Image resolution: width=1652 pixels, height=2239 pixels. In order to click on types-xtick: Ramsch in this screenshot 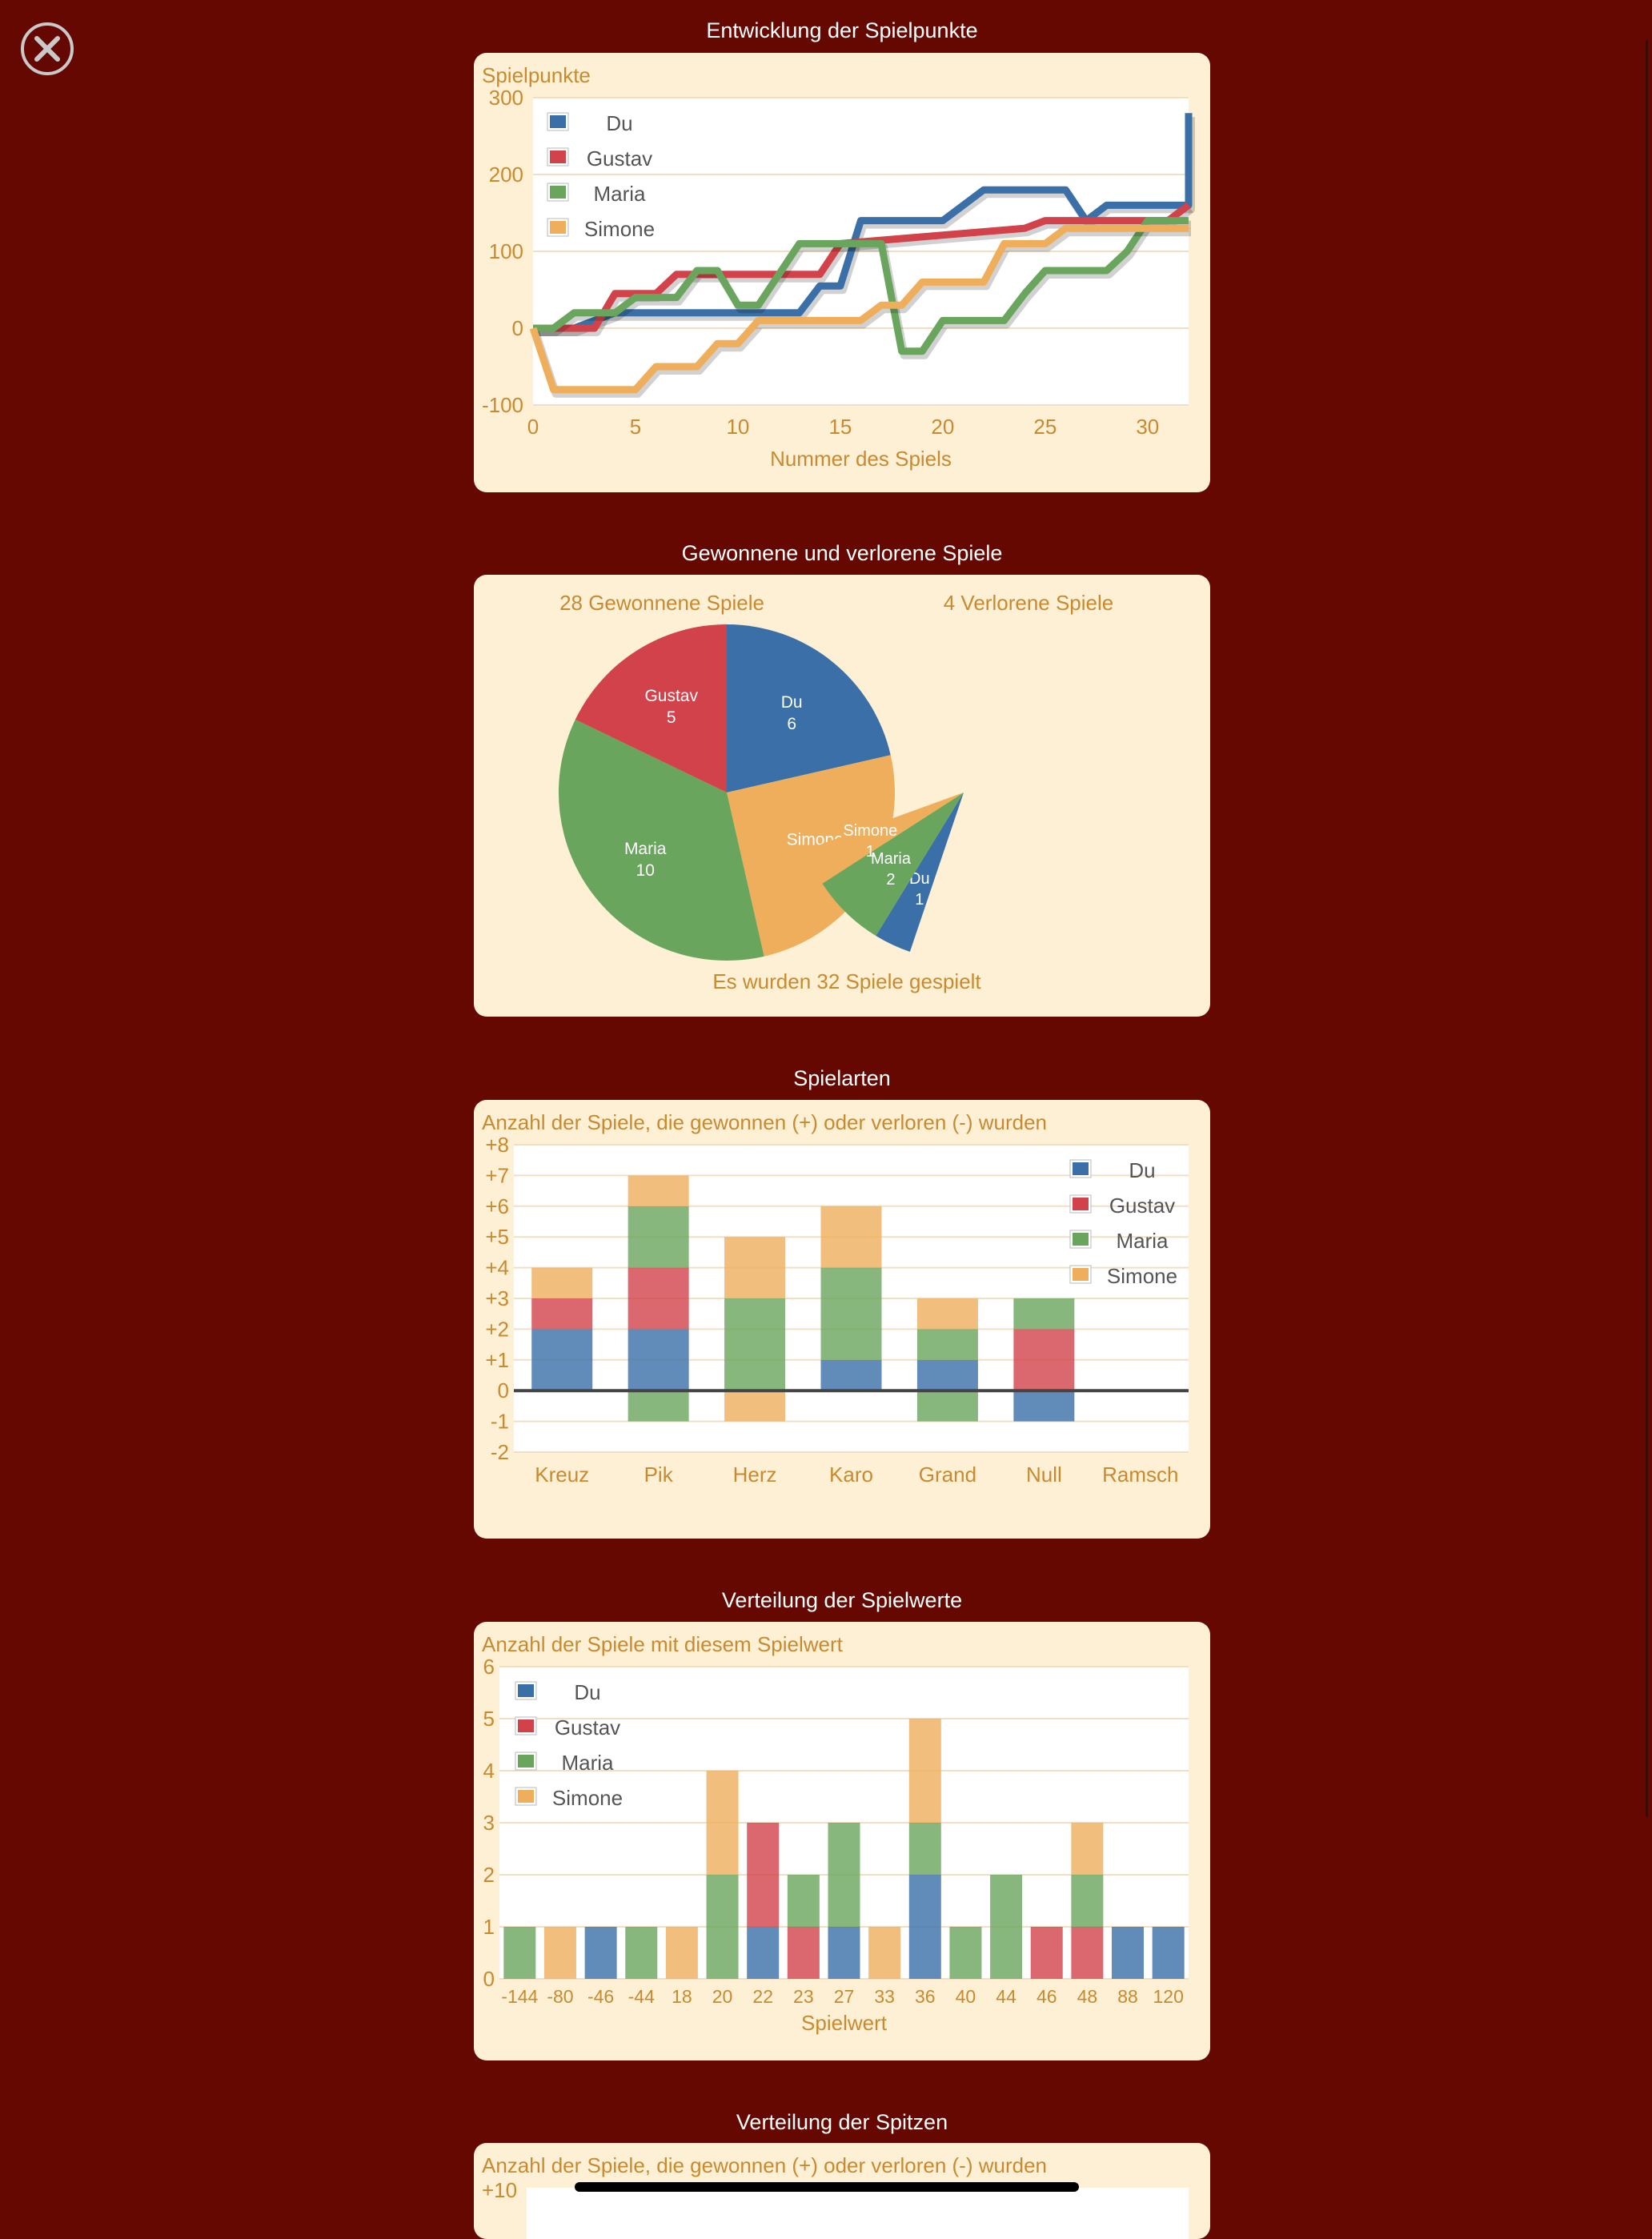, I will do `click(1140, 1475)`.